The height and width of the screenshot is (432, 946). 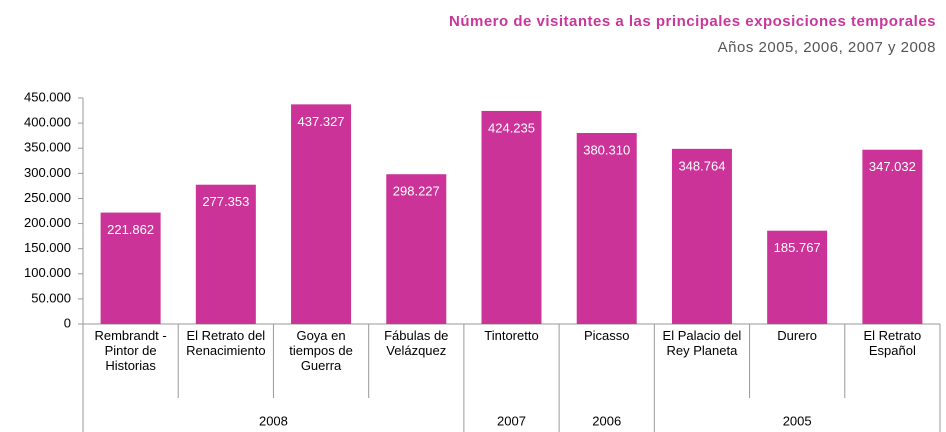 What do you see at coordinates (47, 147) in the screenshot?
I see `y-tick-label: 350.000` at bounding box center [47, 147].